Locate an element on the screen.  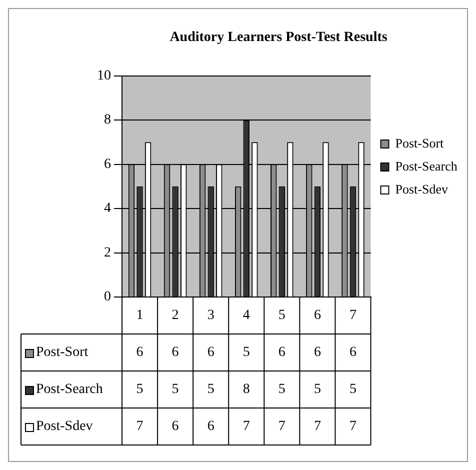
x-tick-label: 6 is located at coordinates (317, 316).